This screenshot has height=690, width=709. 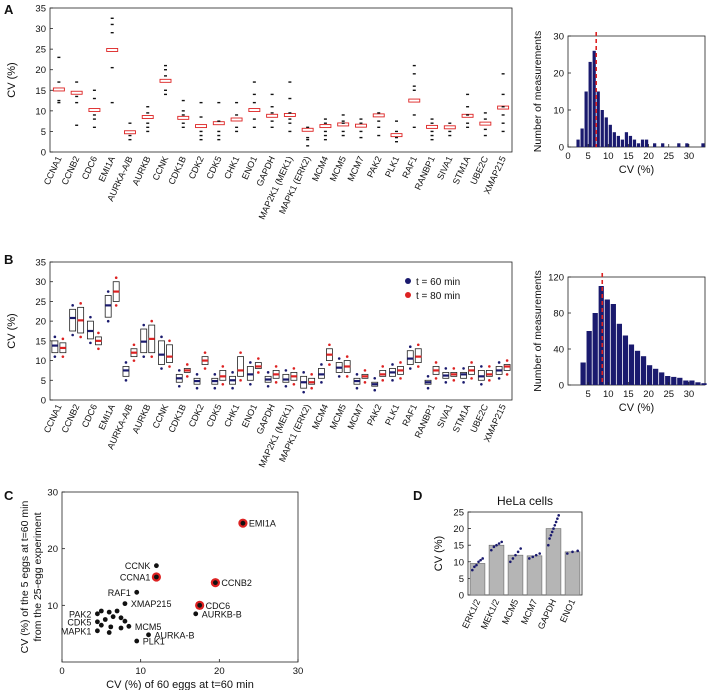 What do you see at coordinates (61, 671) in the screenshot?
I see `x-tick-label: 0` at bounding box center [61, 671].